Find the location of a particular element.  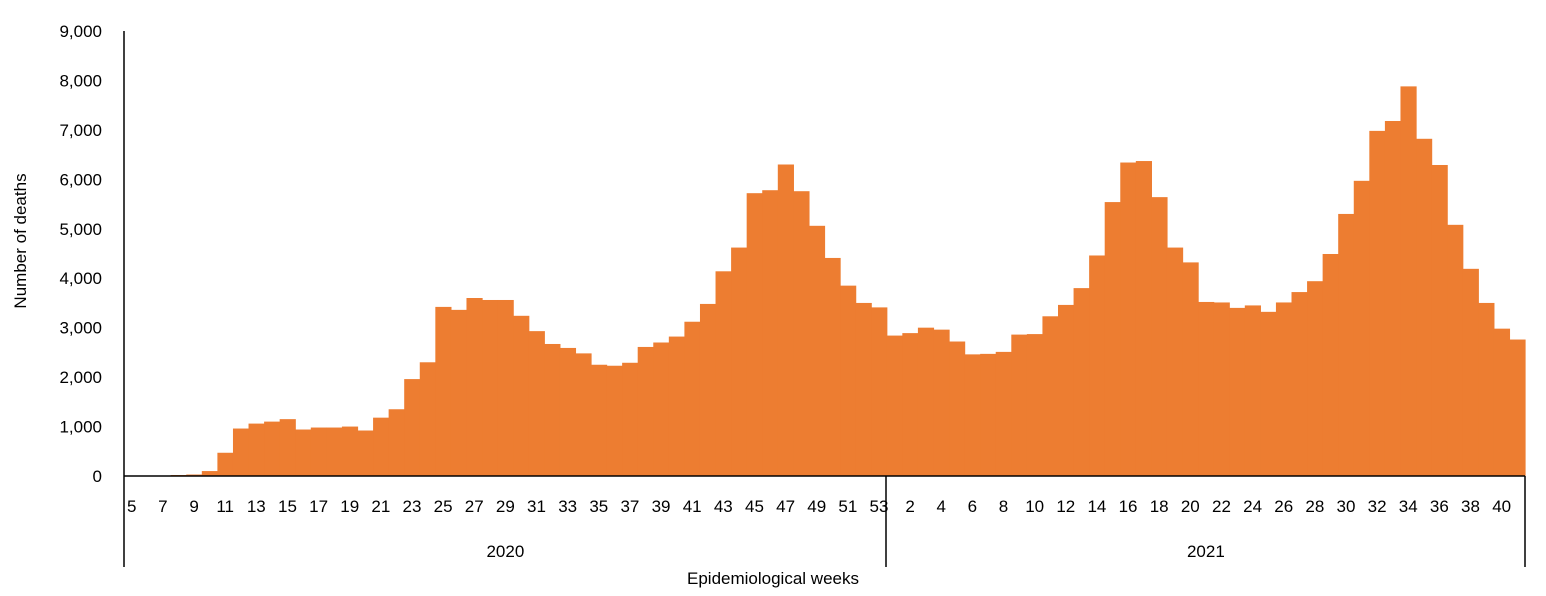

x-tick-label: 35 is located at coordinates (598, 506).